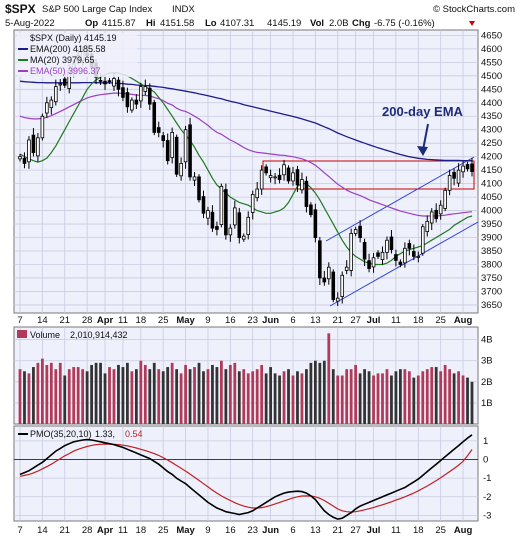 This screenshot has width=523, height=543. I want to click on volume-bars, so click(246, 378).